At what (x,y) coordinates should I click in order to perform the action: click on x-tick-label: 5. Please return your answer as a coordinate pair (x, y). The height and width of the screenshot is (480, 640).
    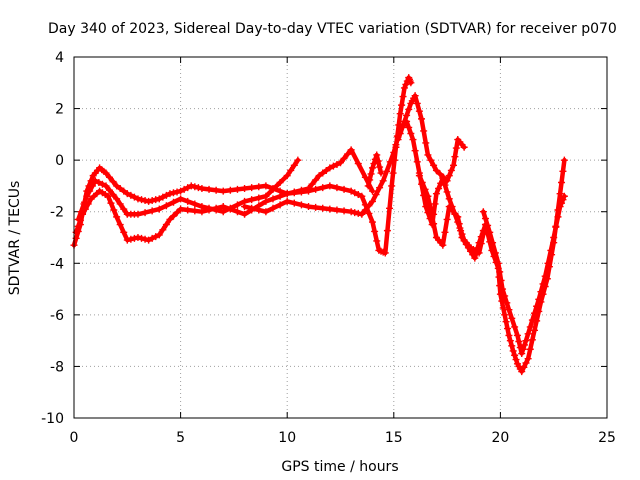
    Looking at the image, I should click on (180, 438).